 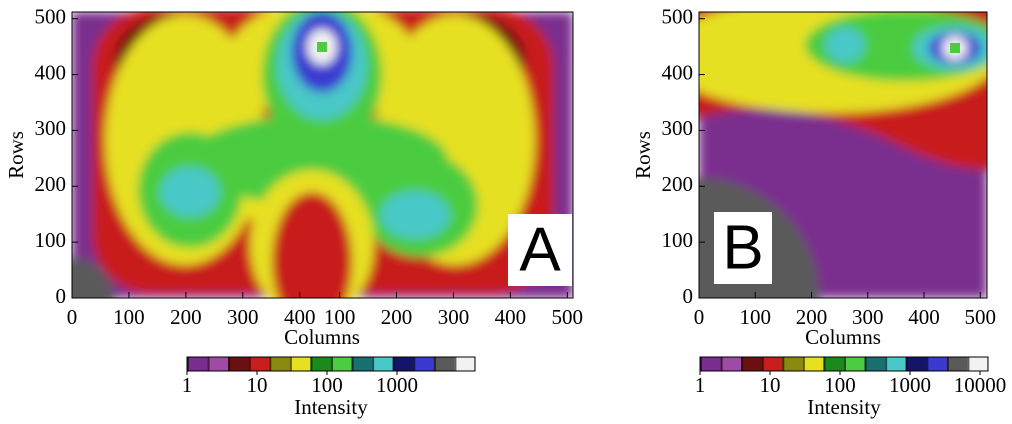 I want to click on panel-label: B, so click(x=742, y=247).